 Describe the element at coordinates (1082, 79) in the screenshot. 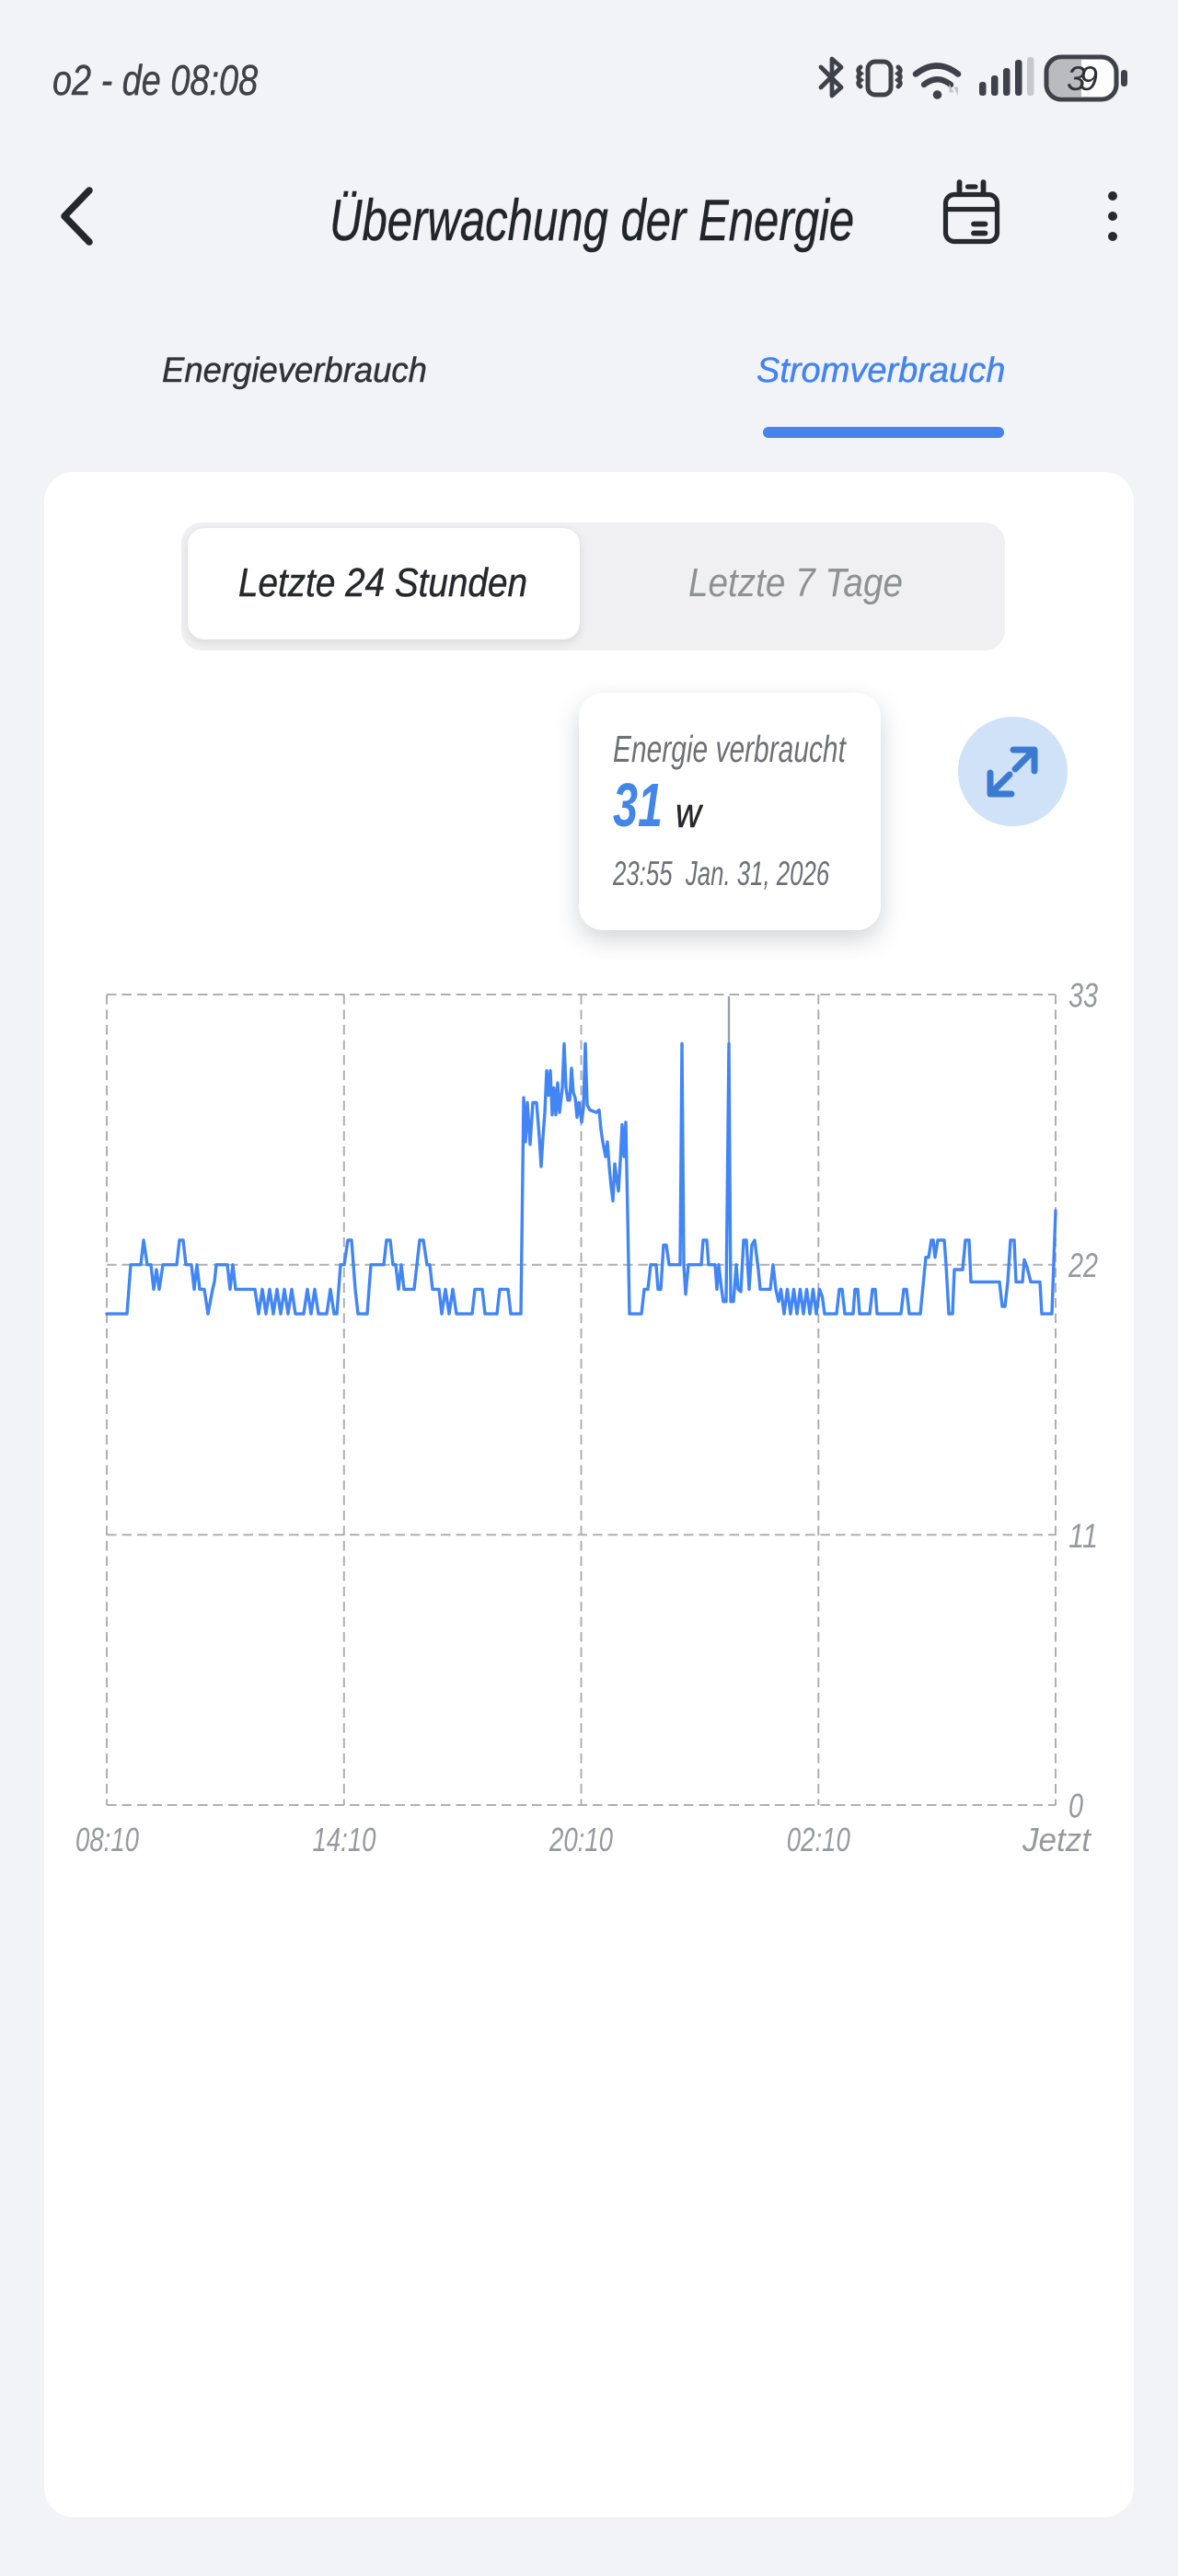

I see `svg-text: 39` at that location.